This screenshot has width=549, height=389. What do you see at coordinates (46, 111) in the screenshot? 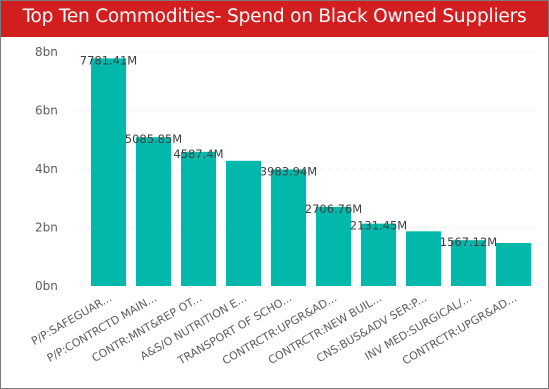
I see `y-tick-label: 6bn` at bounding box center [46, 111].